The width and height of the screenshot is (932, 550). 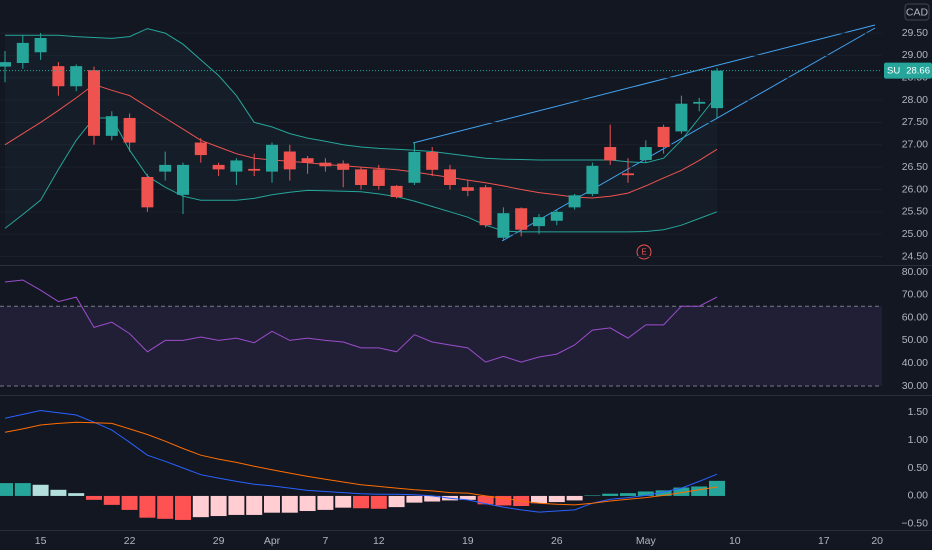 I want to click on y-tick-label: 27.00, so click(x=915, y=145).